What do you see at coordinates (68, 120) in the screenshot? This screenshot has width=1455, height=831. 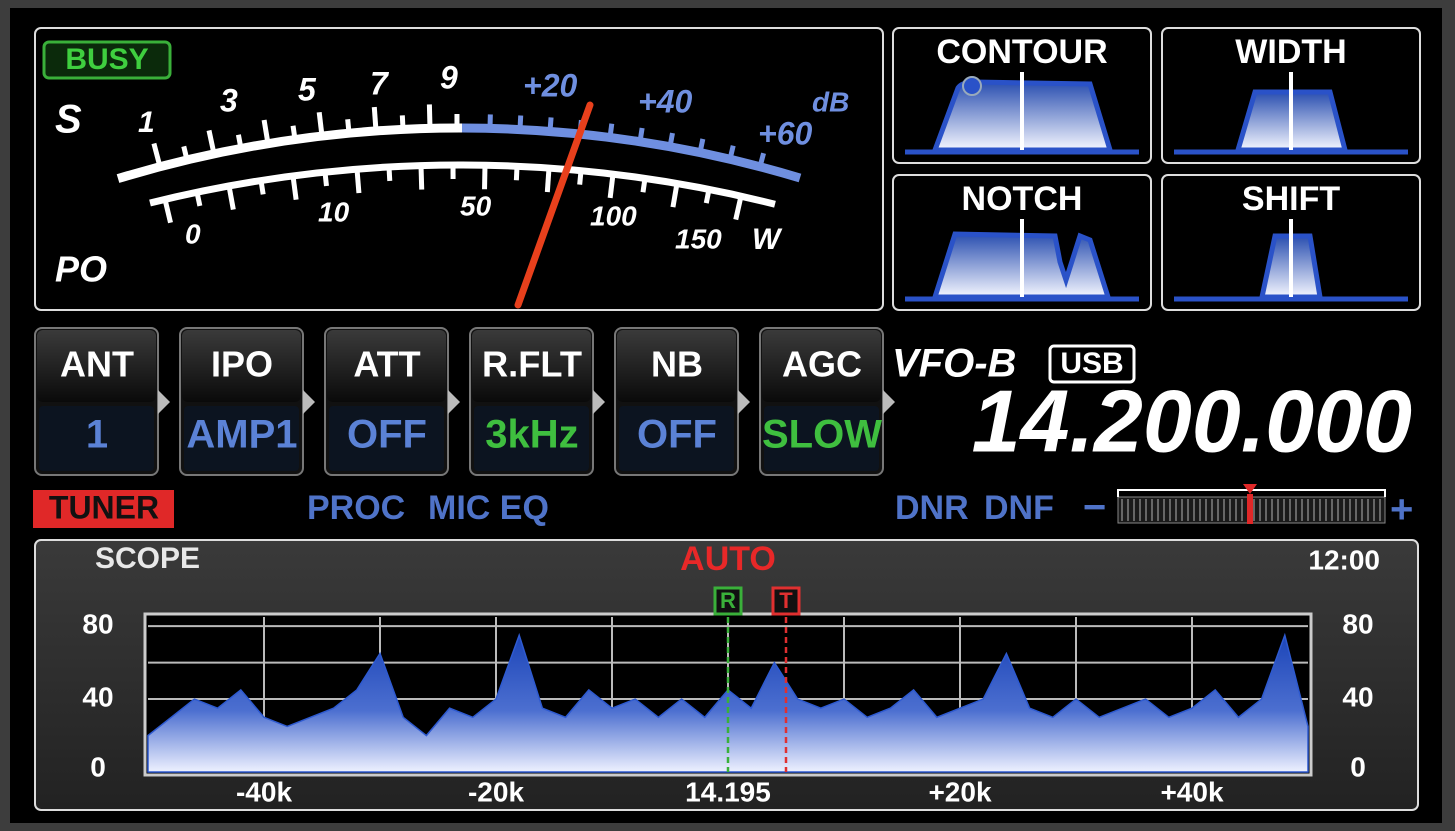 I see `s-label: S` at bounding box center [68, 120].